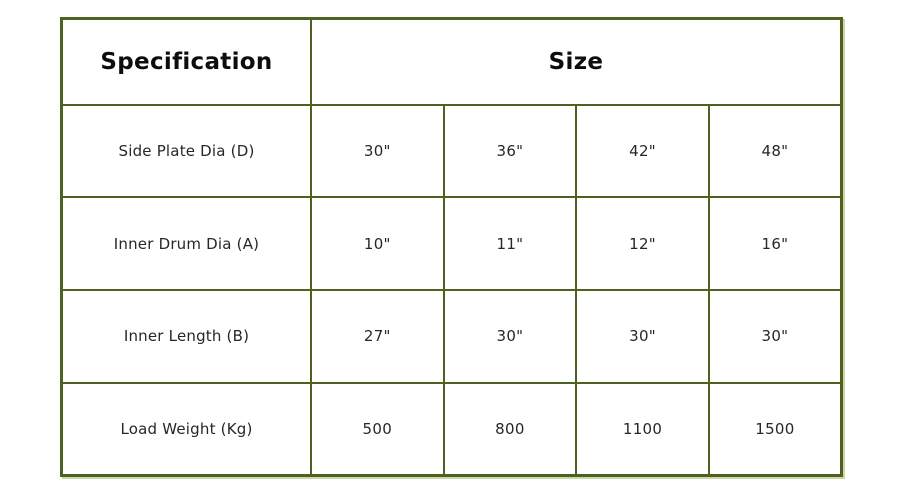 This screenshot has height=500, width=900. What do you see at coordinates (642, 429) in the screenshot?
I see `cell-value: 1100` at bounding box center [642, 429].